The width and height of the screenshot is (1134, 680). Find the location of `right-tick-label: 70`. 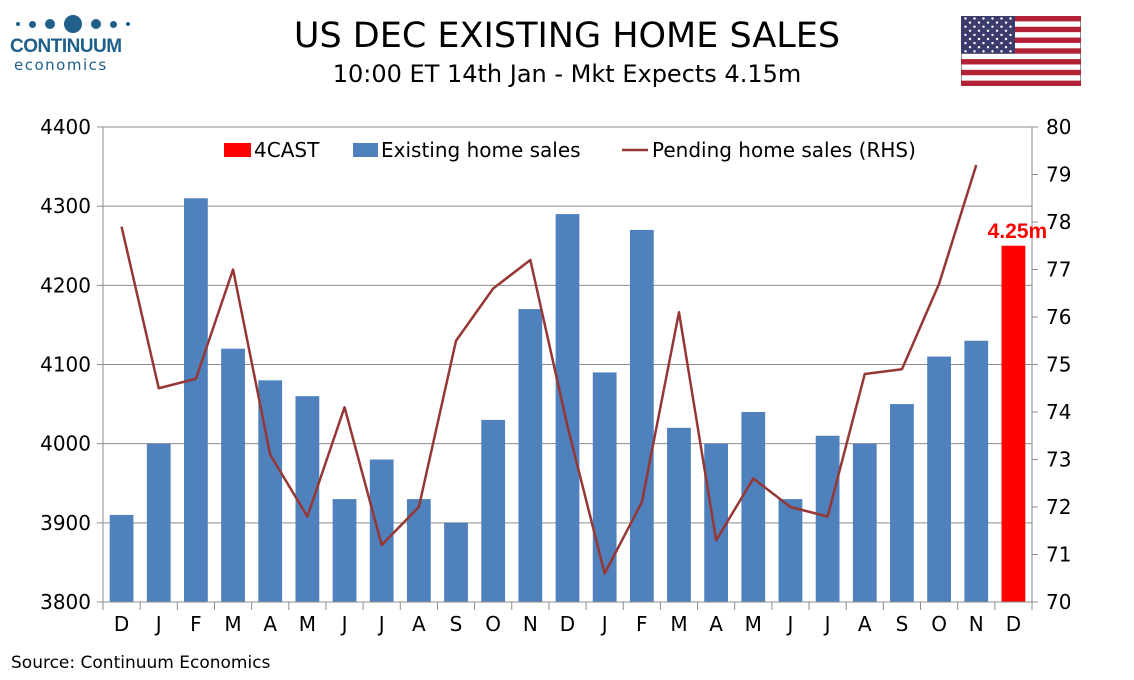

right-tick-label: 70 is located at coordinates (1058, 602).